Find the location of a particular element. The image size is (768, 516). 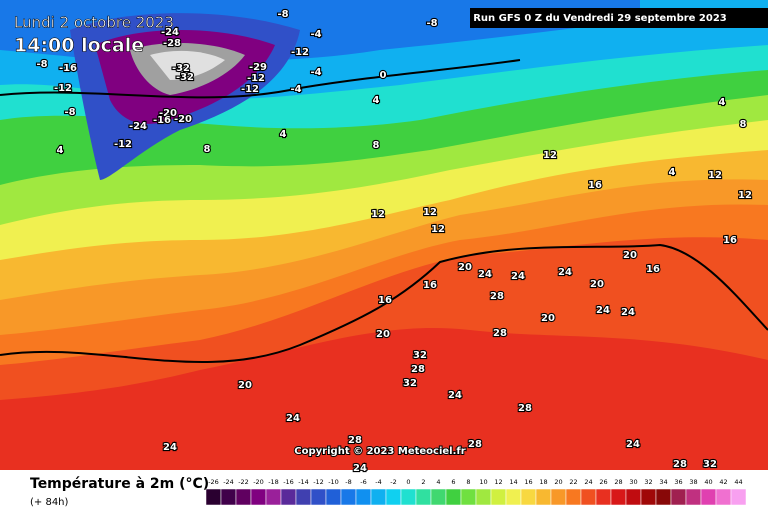

legend-value: 36 is located at coordinates (678, 482).